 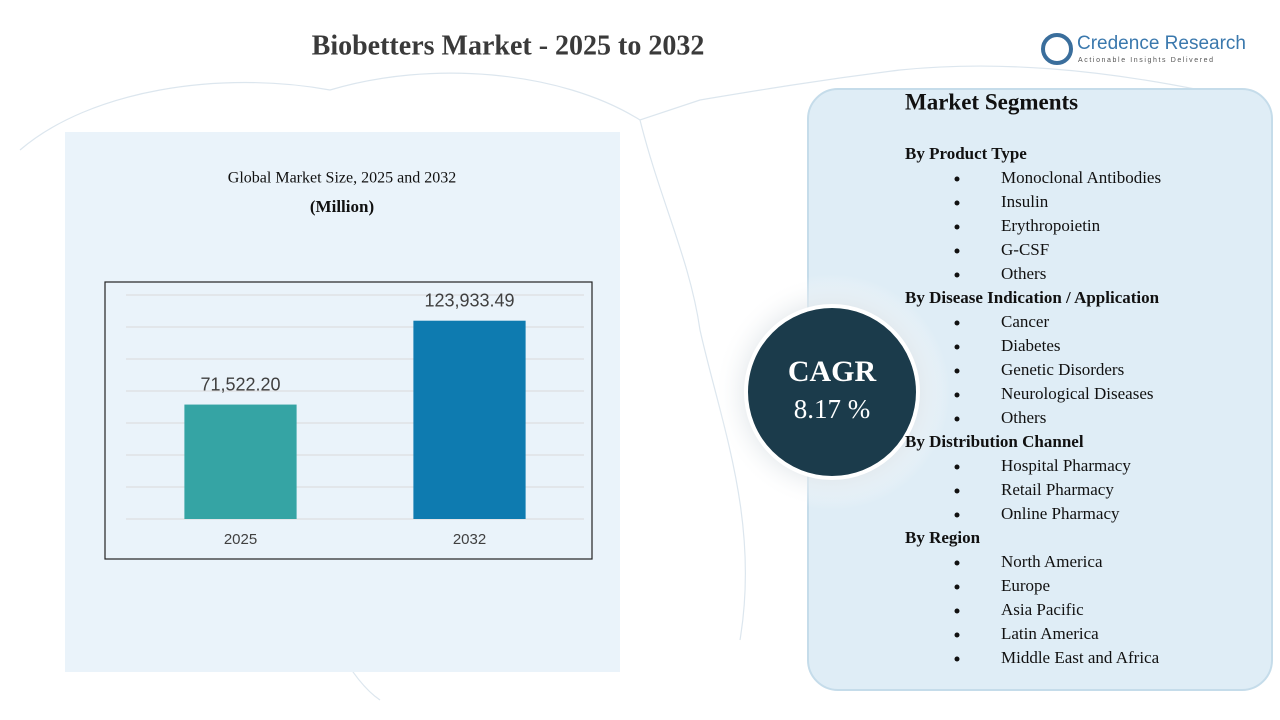 What do you see at coordinates (1042, 609) in the screenshot?
I see `segment-item: Asia Pacific` at bounding box center [1042, 609].